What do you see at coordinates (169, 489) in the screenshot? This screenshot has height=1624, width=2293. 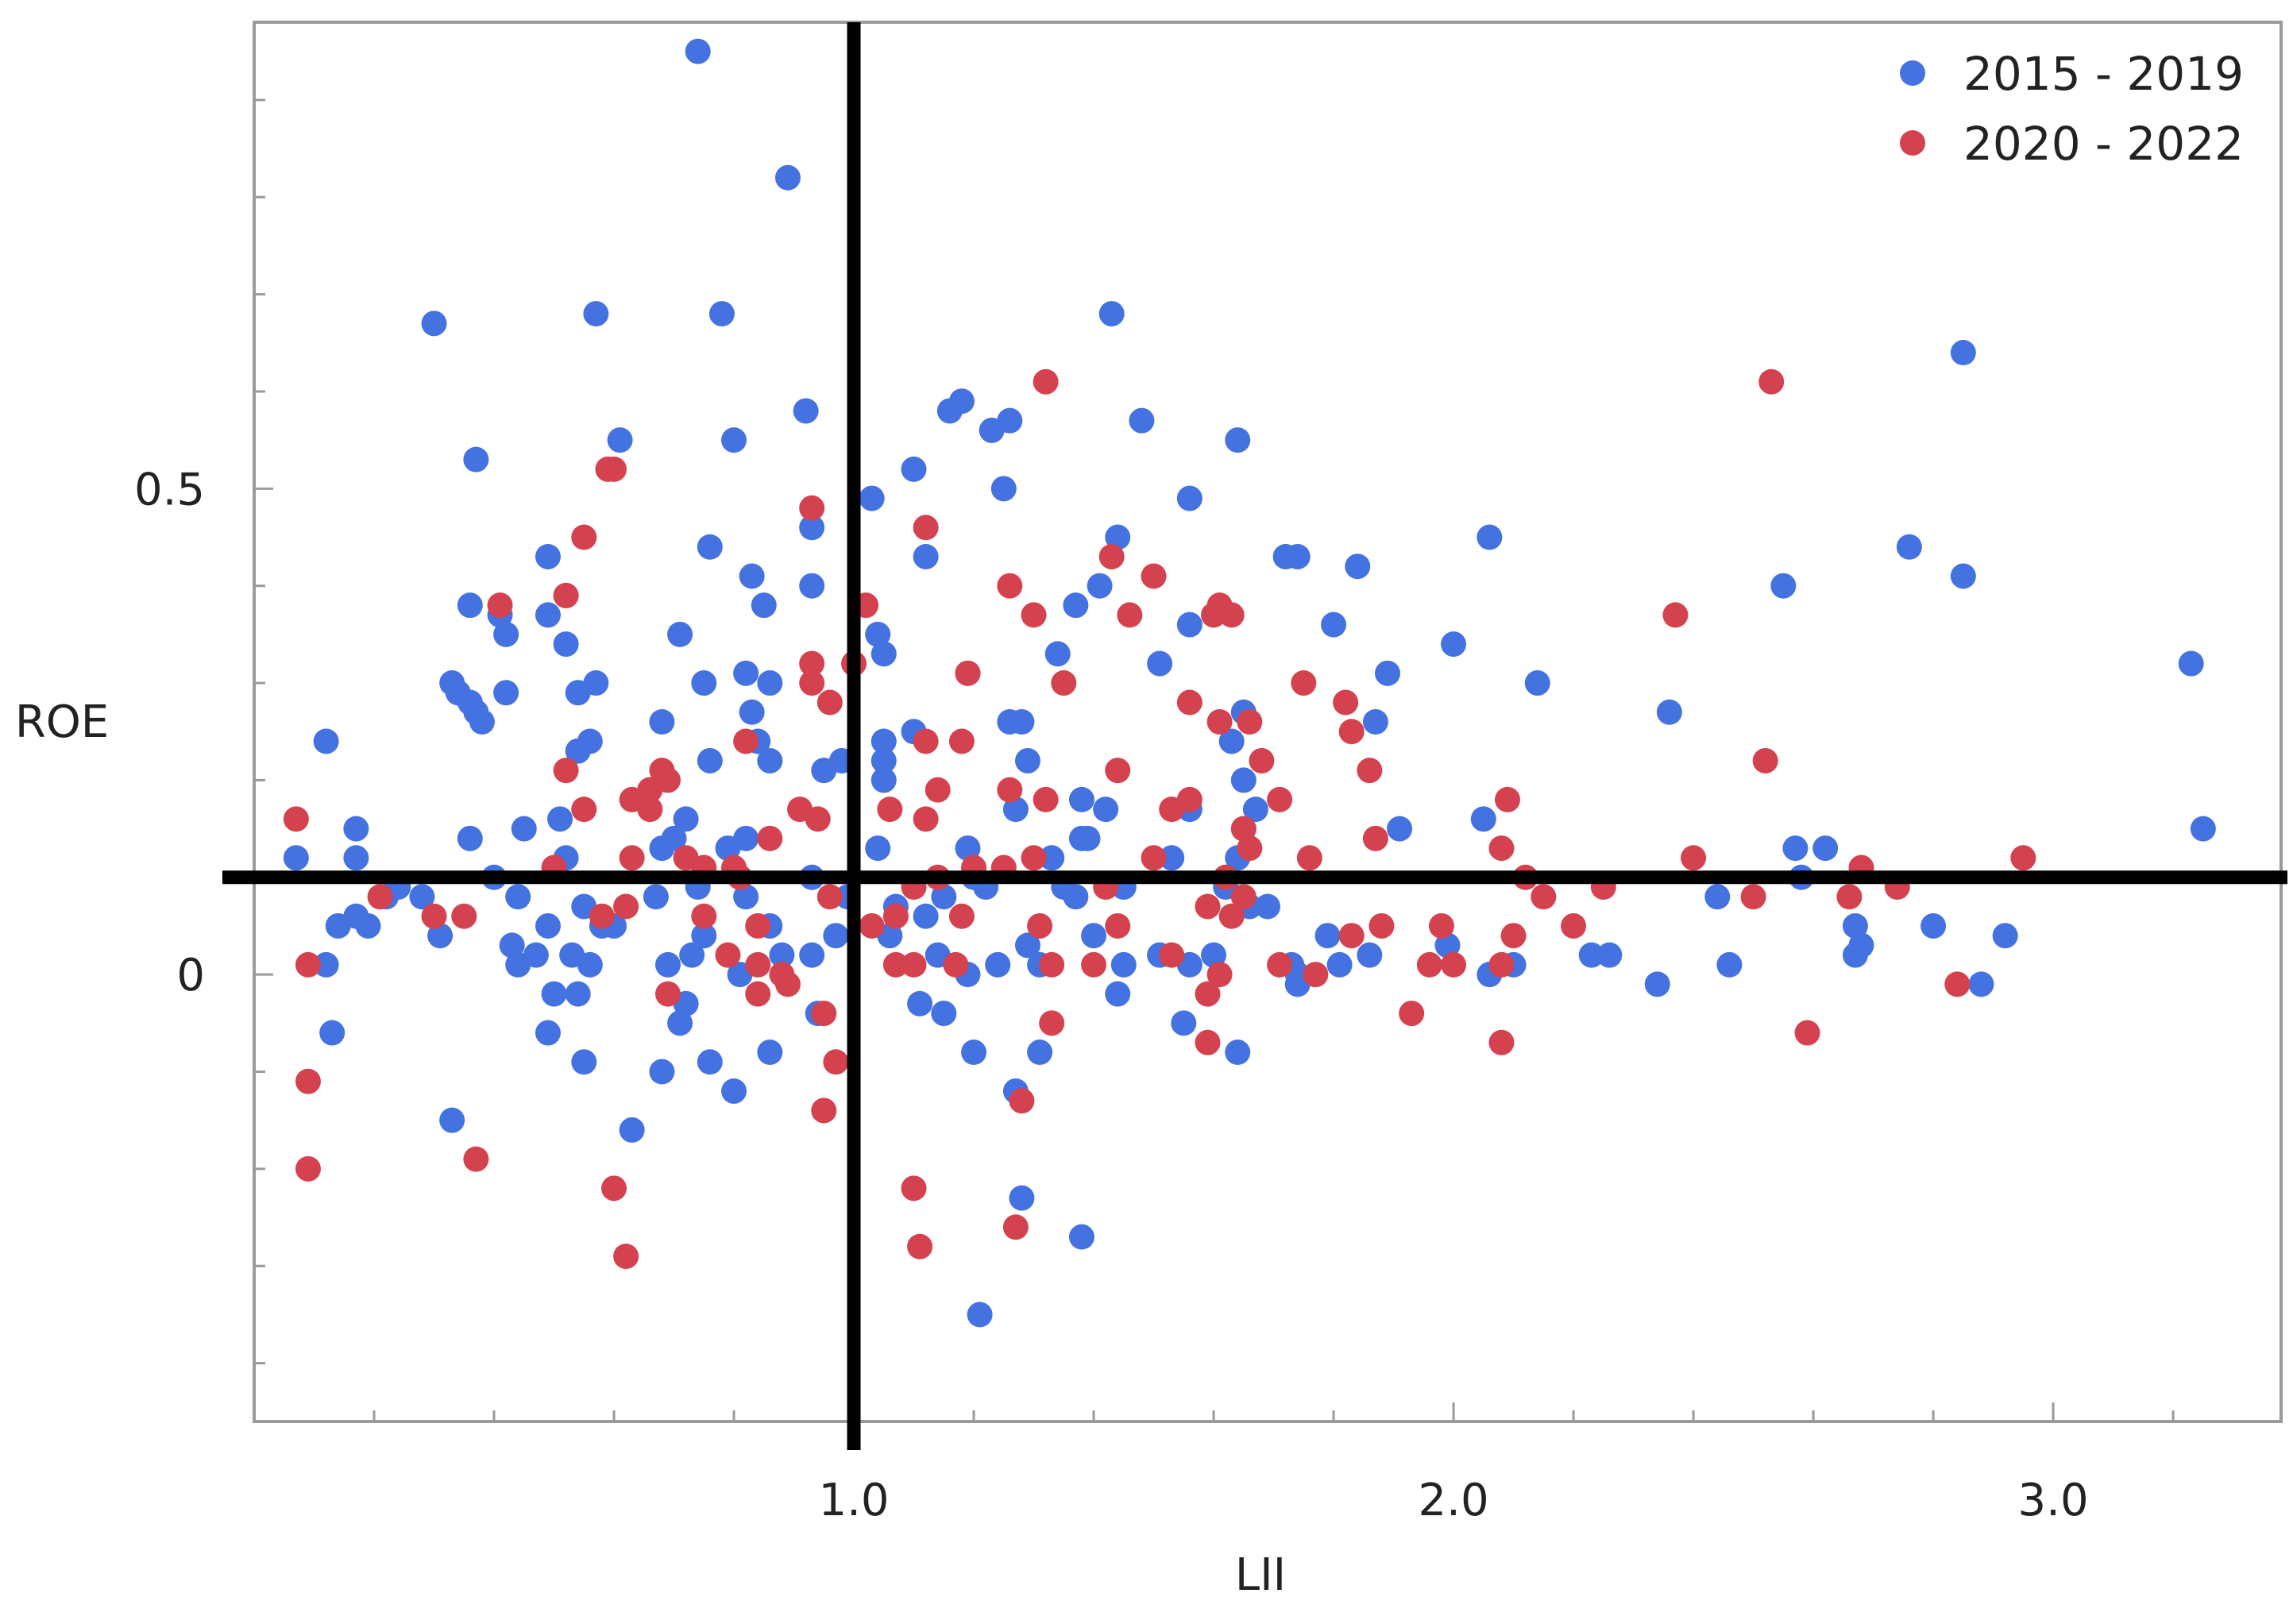 I see `y-tick-label: 0.5` at bounding box center [169, 489].